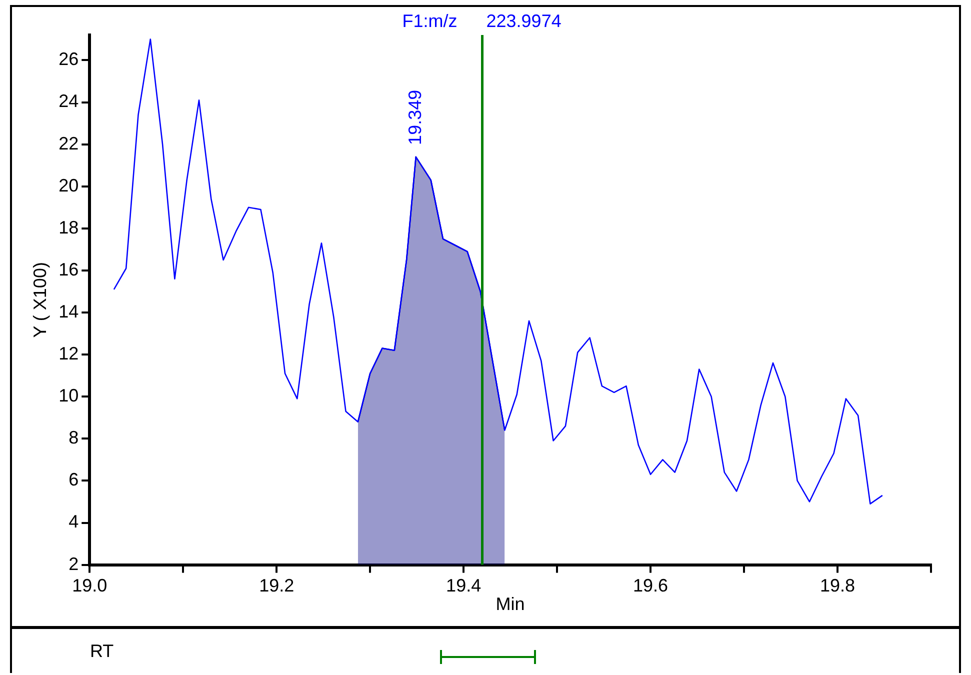  Describe the element at coordinates (68, 311) in the screenshot. I see `y-tick-label: 14` at that location.